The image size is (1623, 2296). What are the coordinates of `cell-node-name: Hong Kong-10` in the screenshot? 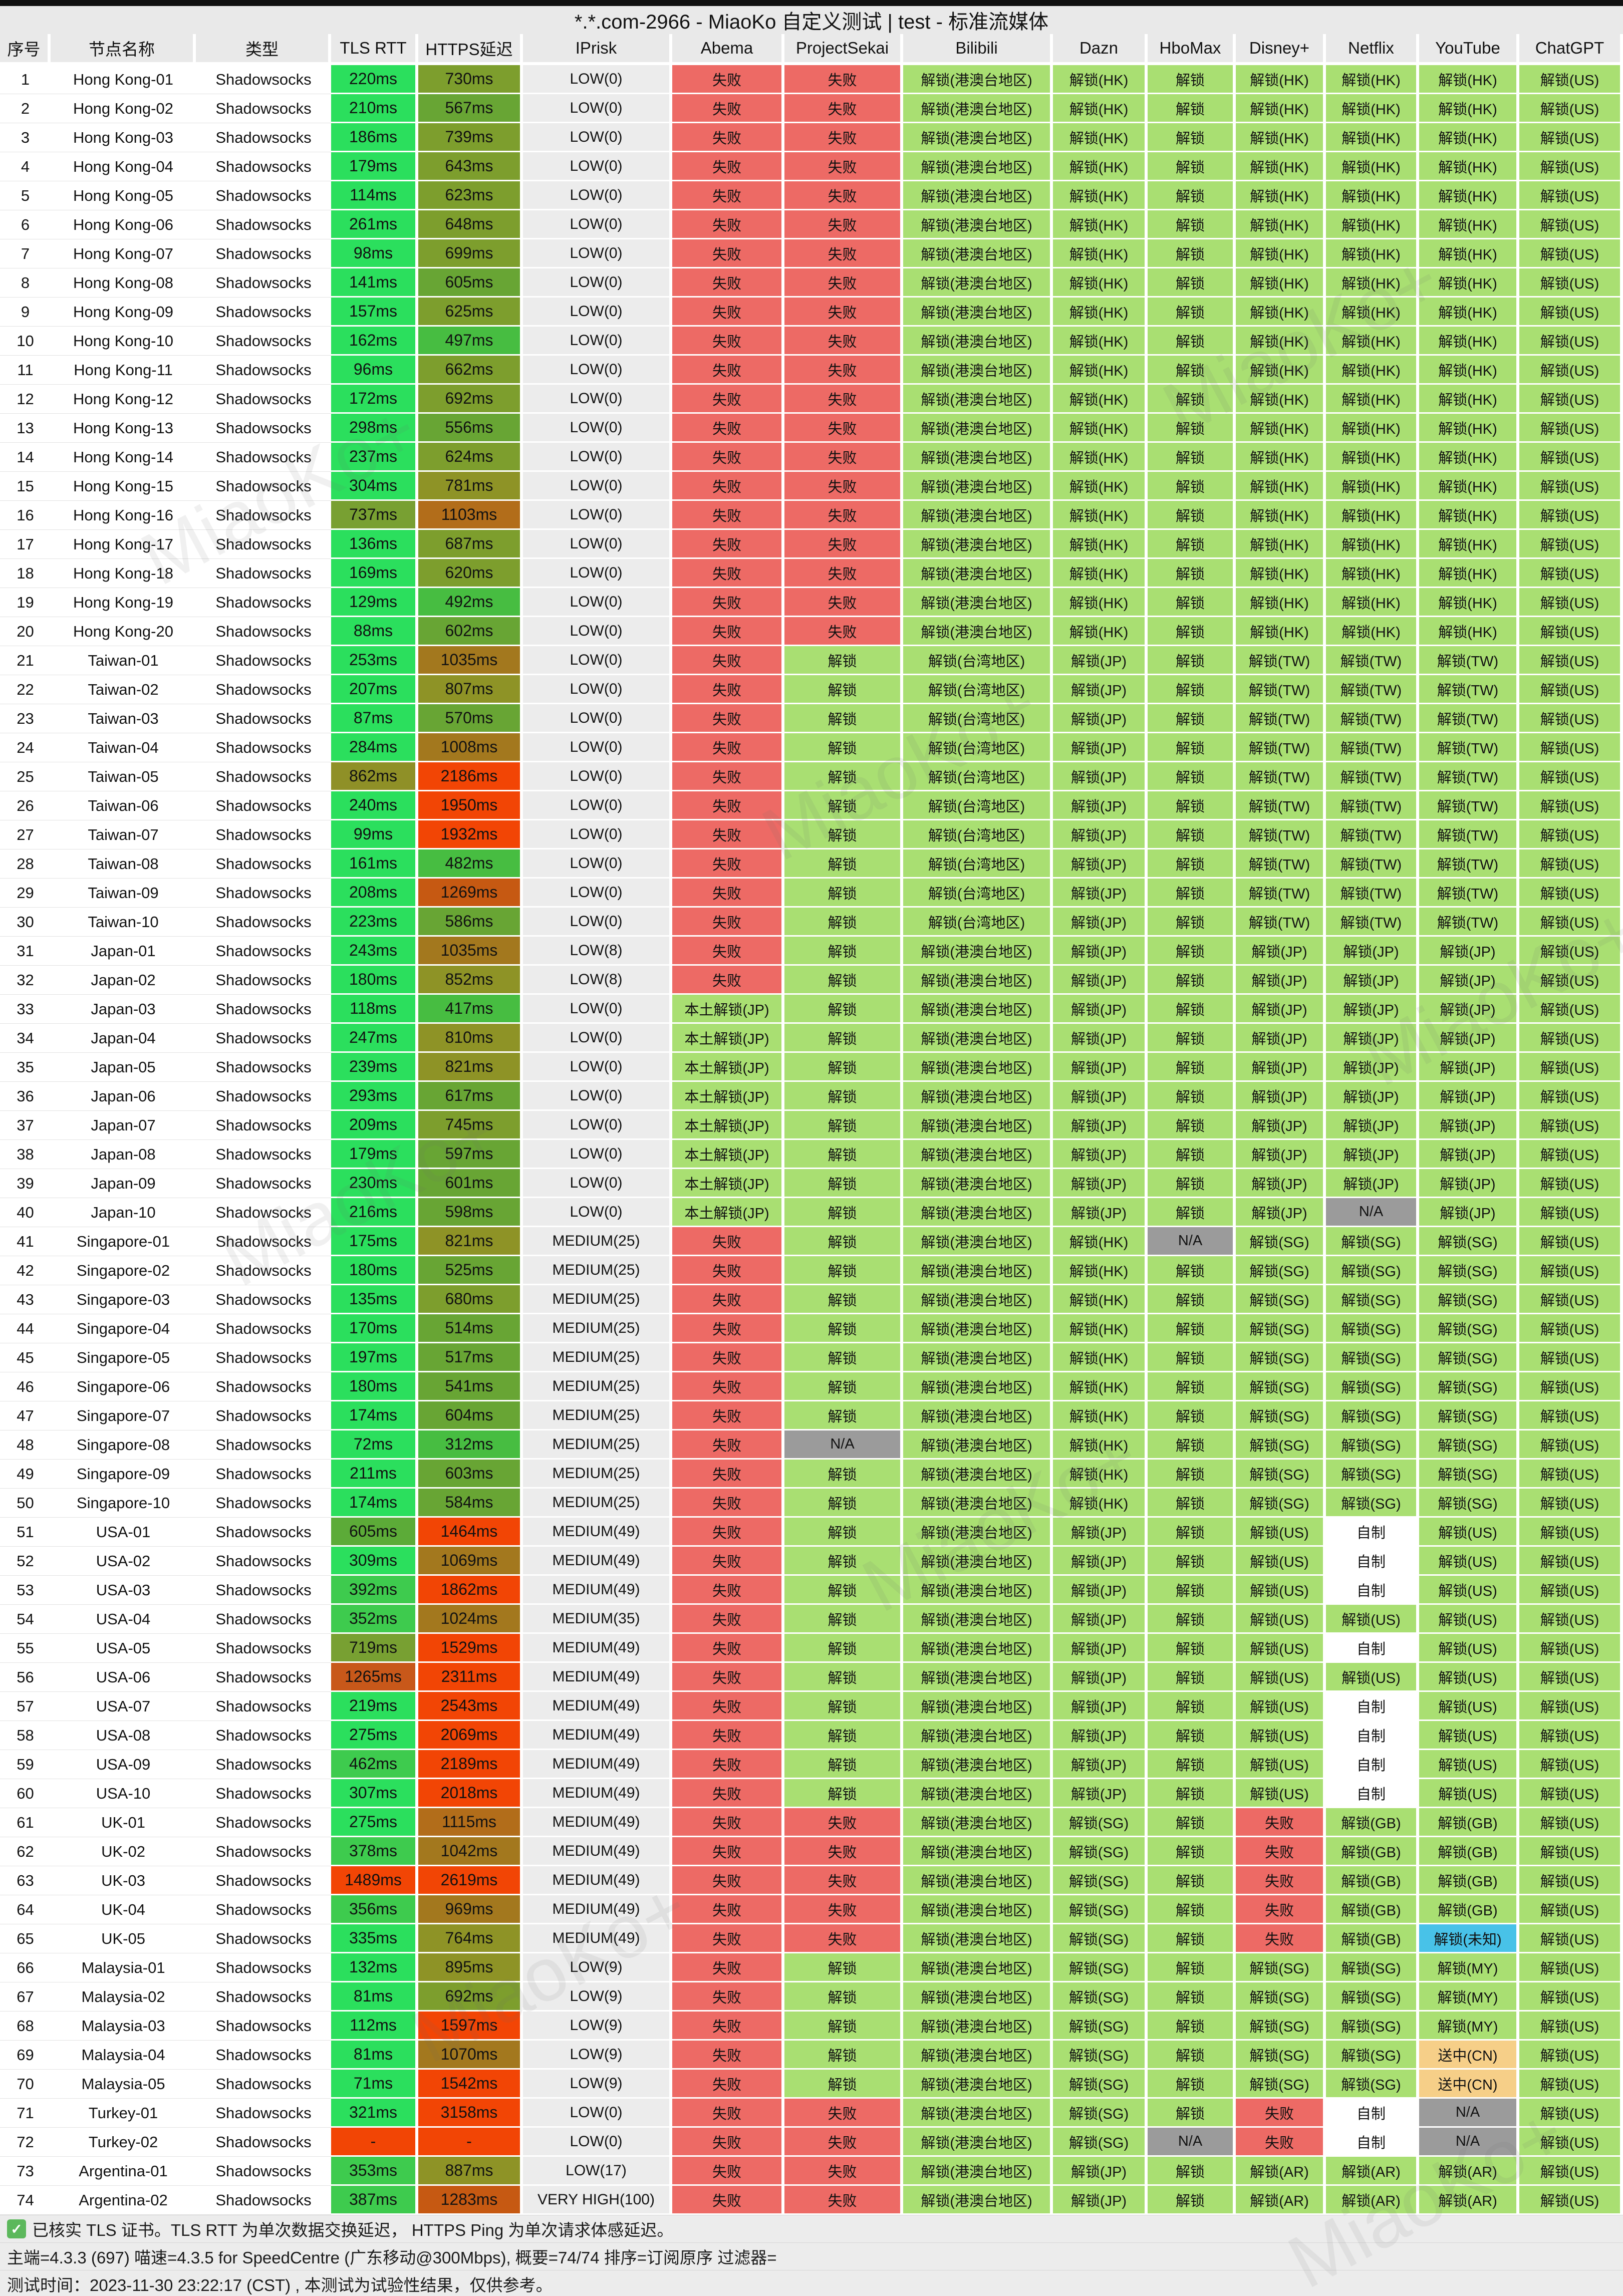 It's located at (123, 341).